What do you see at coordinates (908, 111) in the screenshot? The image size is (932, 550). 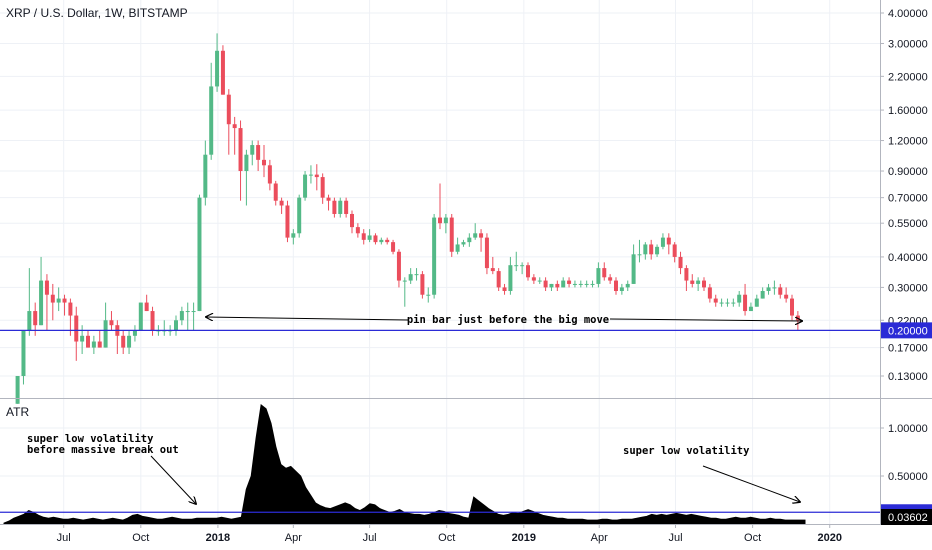 I see `price-tick-label: 1.60000` at bounding box center [908, 111].